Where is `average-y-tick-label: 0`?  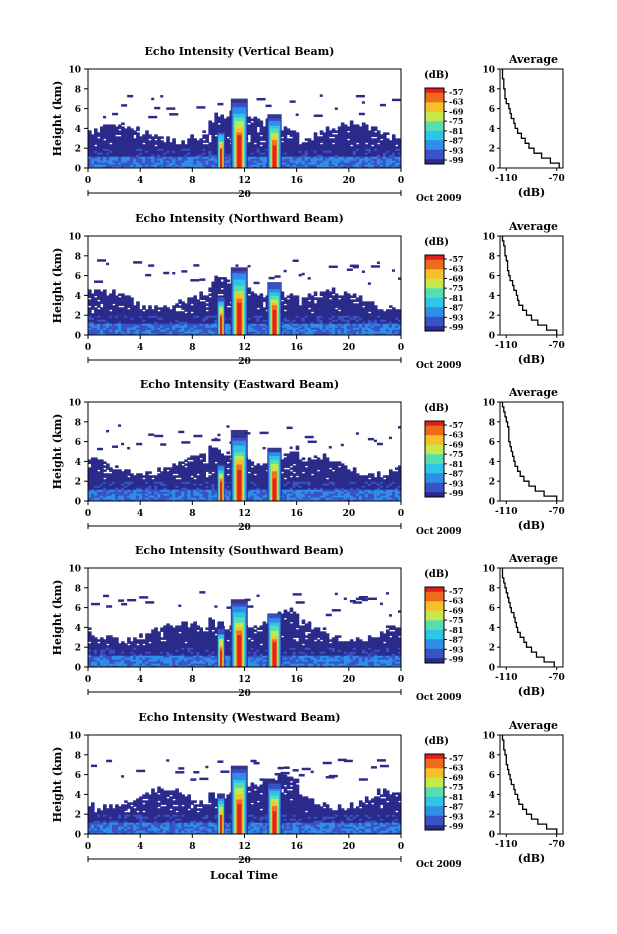 average-y-tick-label: 0 is located at coordinates (492, 337).